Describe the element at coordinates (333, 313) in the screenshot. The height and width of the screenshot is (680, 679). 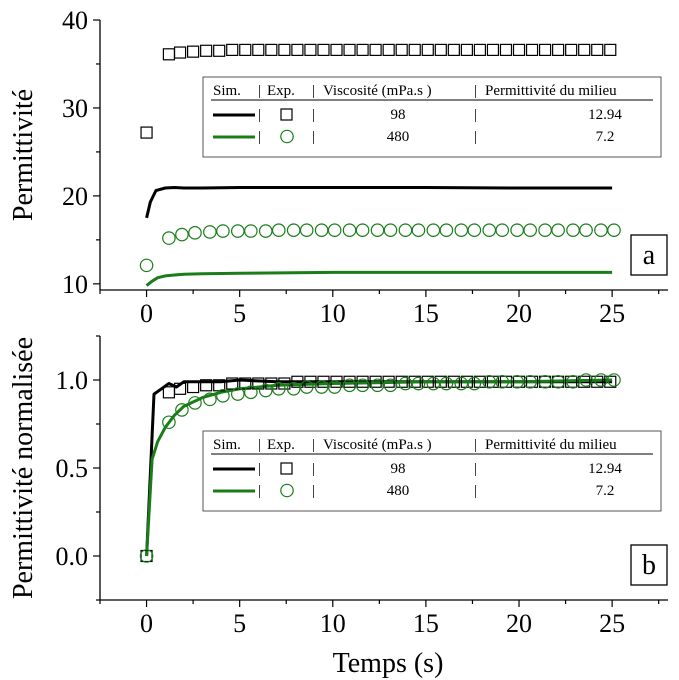
I see `x-tick-label: 10` at that location.